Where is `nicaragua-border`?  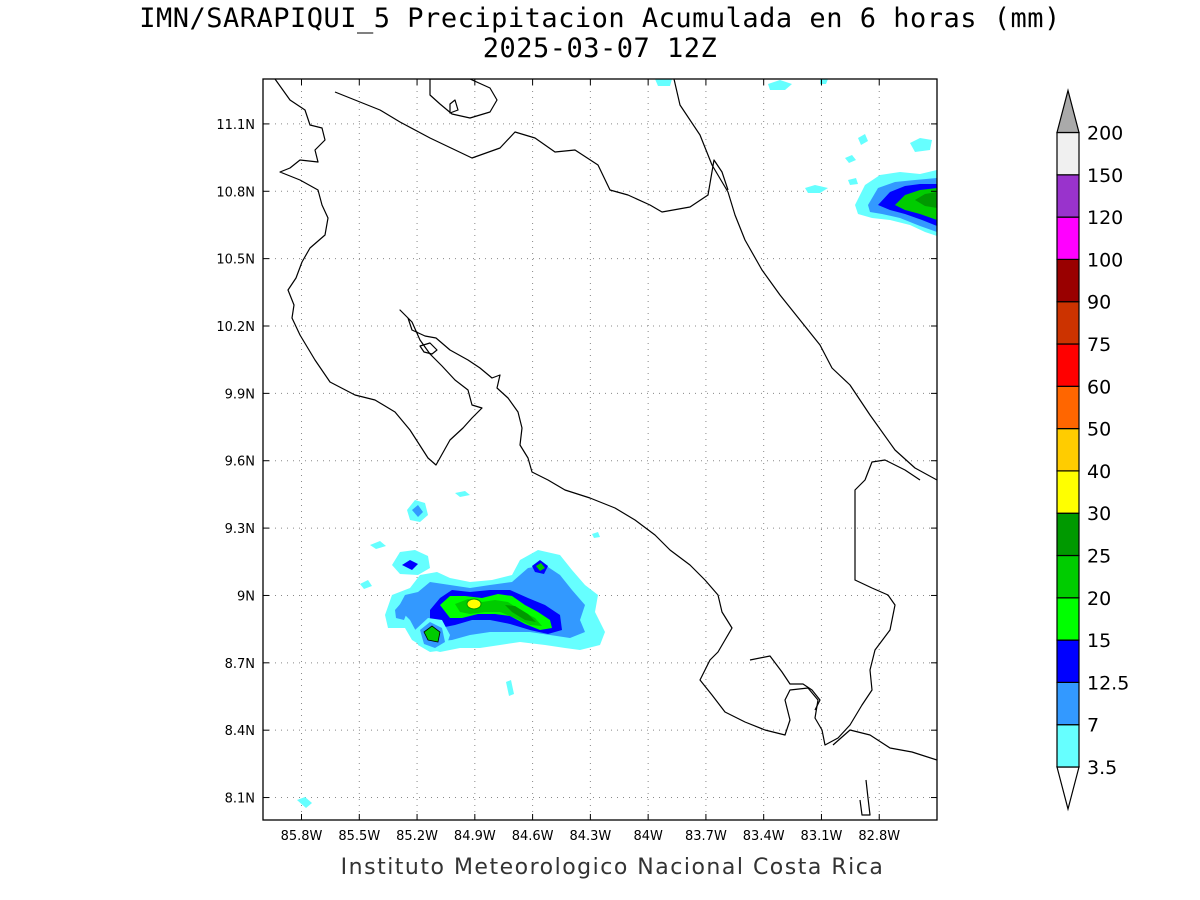 nicaragua-border is located at coordinates (531, 152).